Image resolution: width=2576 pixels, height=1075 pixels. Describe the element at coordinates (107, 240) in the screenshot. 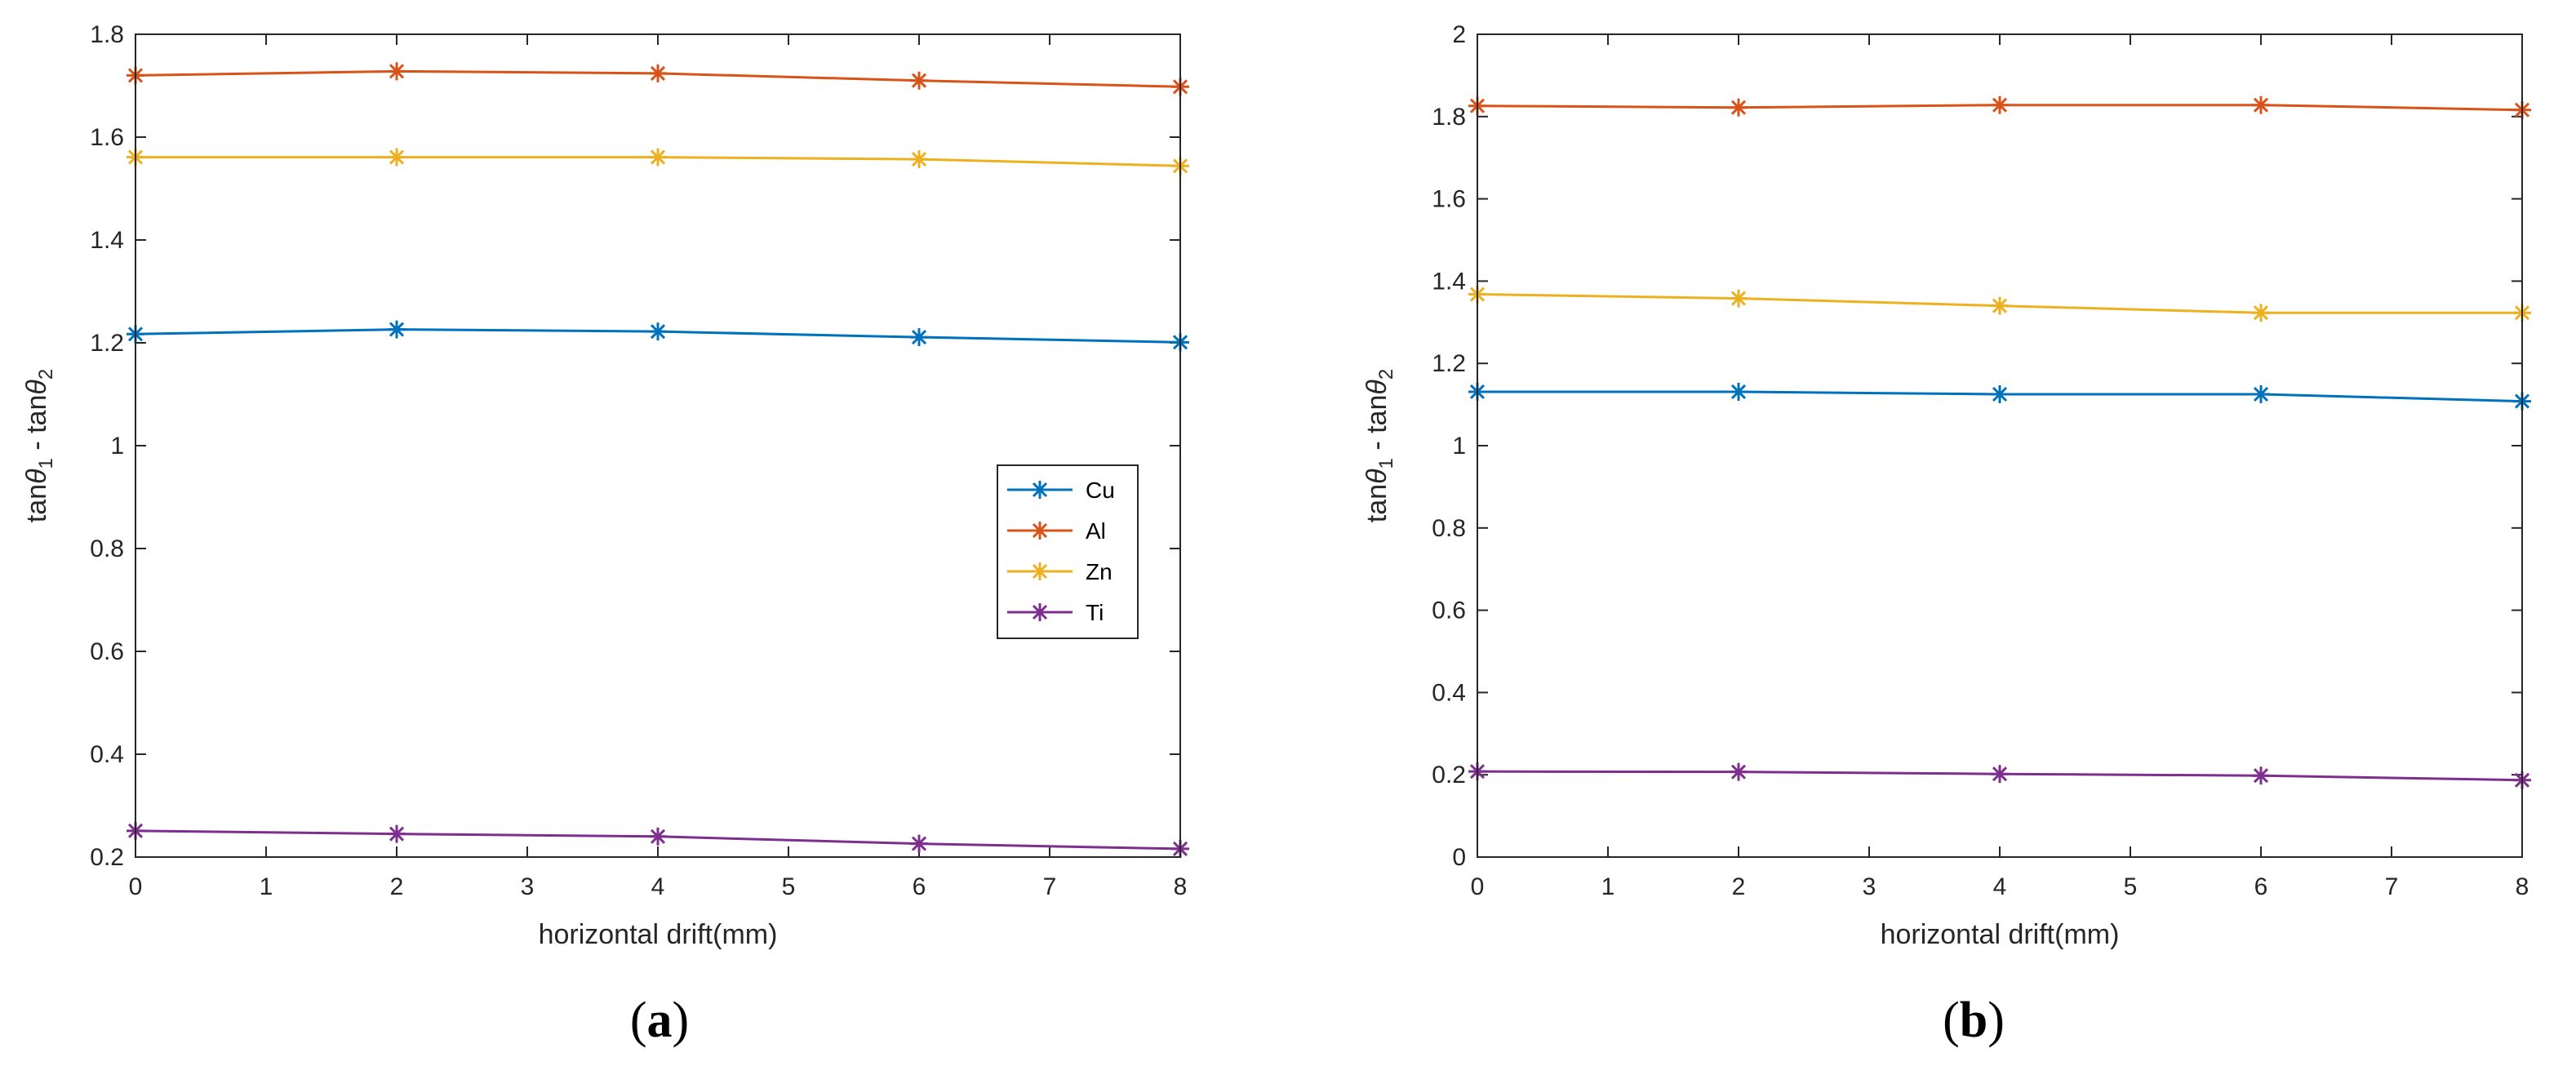

I see `y-tick-label: 1.4` at that location.